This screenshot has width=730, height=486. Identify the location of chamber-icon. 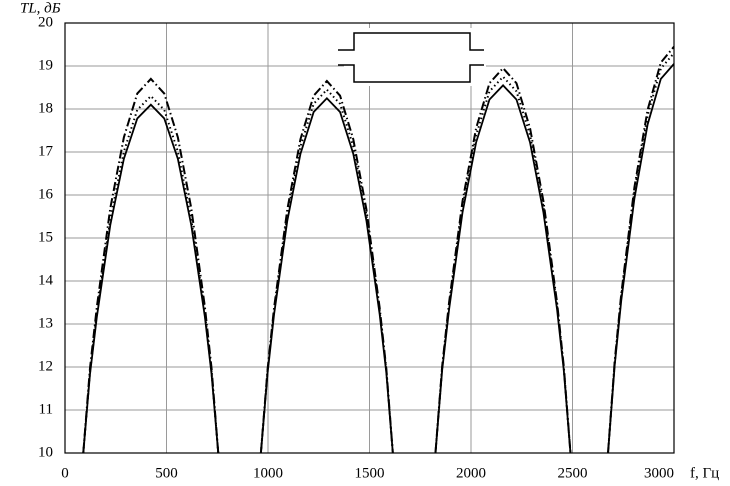
(412, 57).